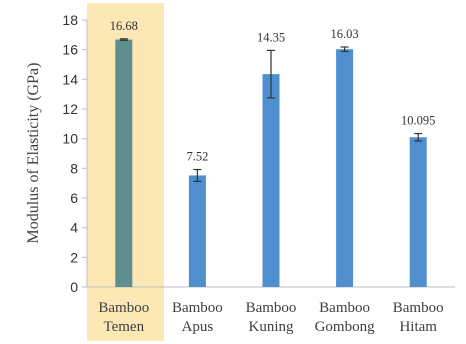 The image size is (466, 344). I want to click on data-label: 14.35, so click(271, 37).